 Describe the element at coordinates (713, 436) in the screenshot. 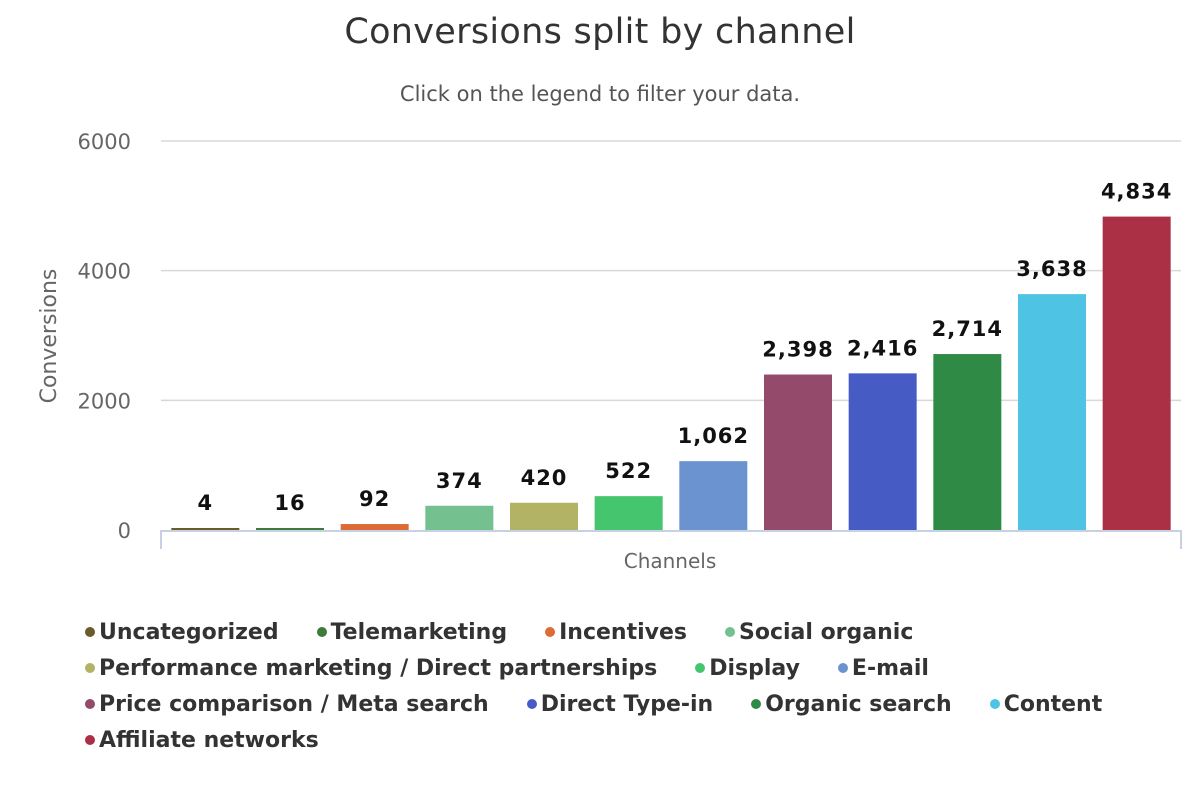

I see `data-label: 1,062` at that location.